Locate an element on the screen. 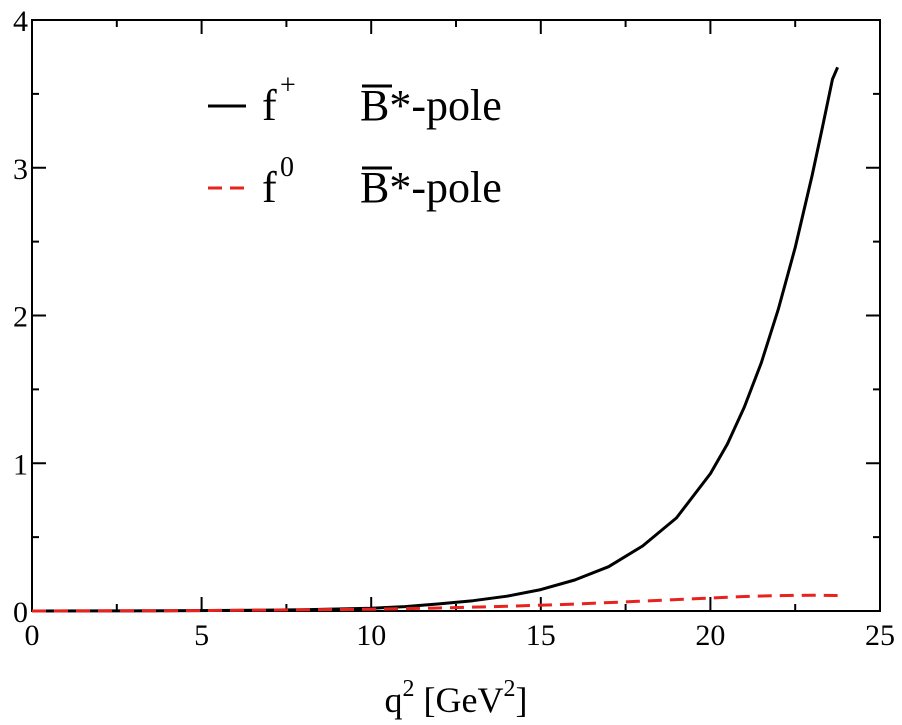 This screenshot has width=902, height=725. y-tick-label: 1 is located at coordinates (20, 464).